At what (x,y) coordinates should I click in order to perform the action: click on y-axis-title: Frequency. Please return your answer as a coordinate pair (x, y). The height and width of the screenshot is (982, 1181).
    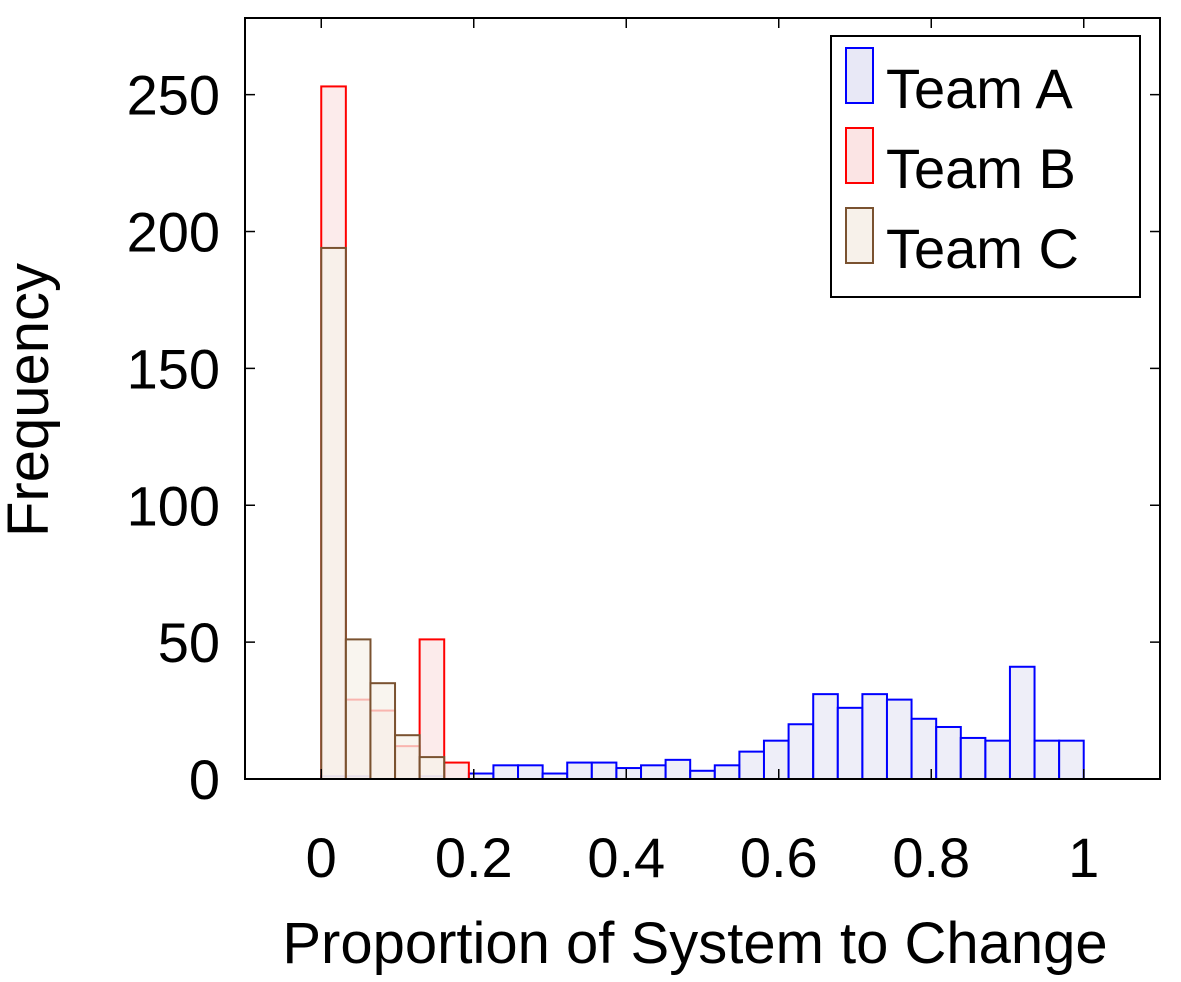
    Looking at the image, I should click on (30, 400).